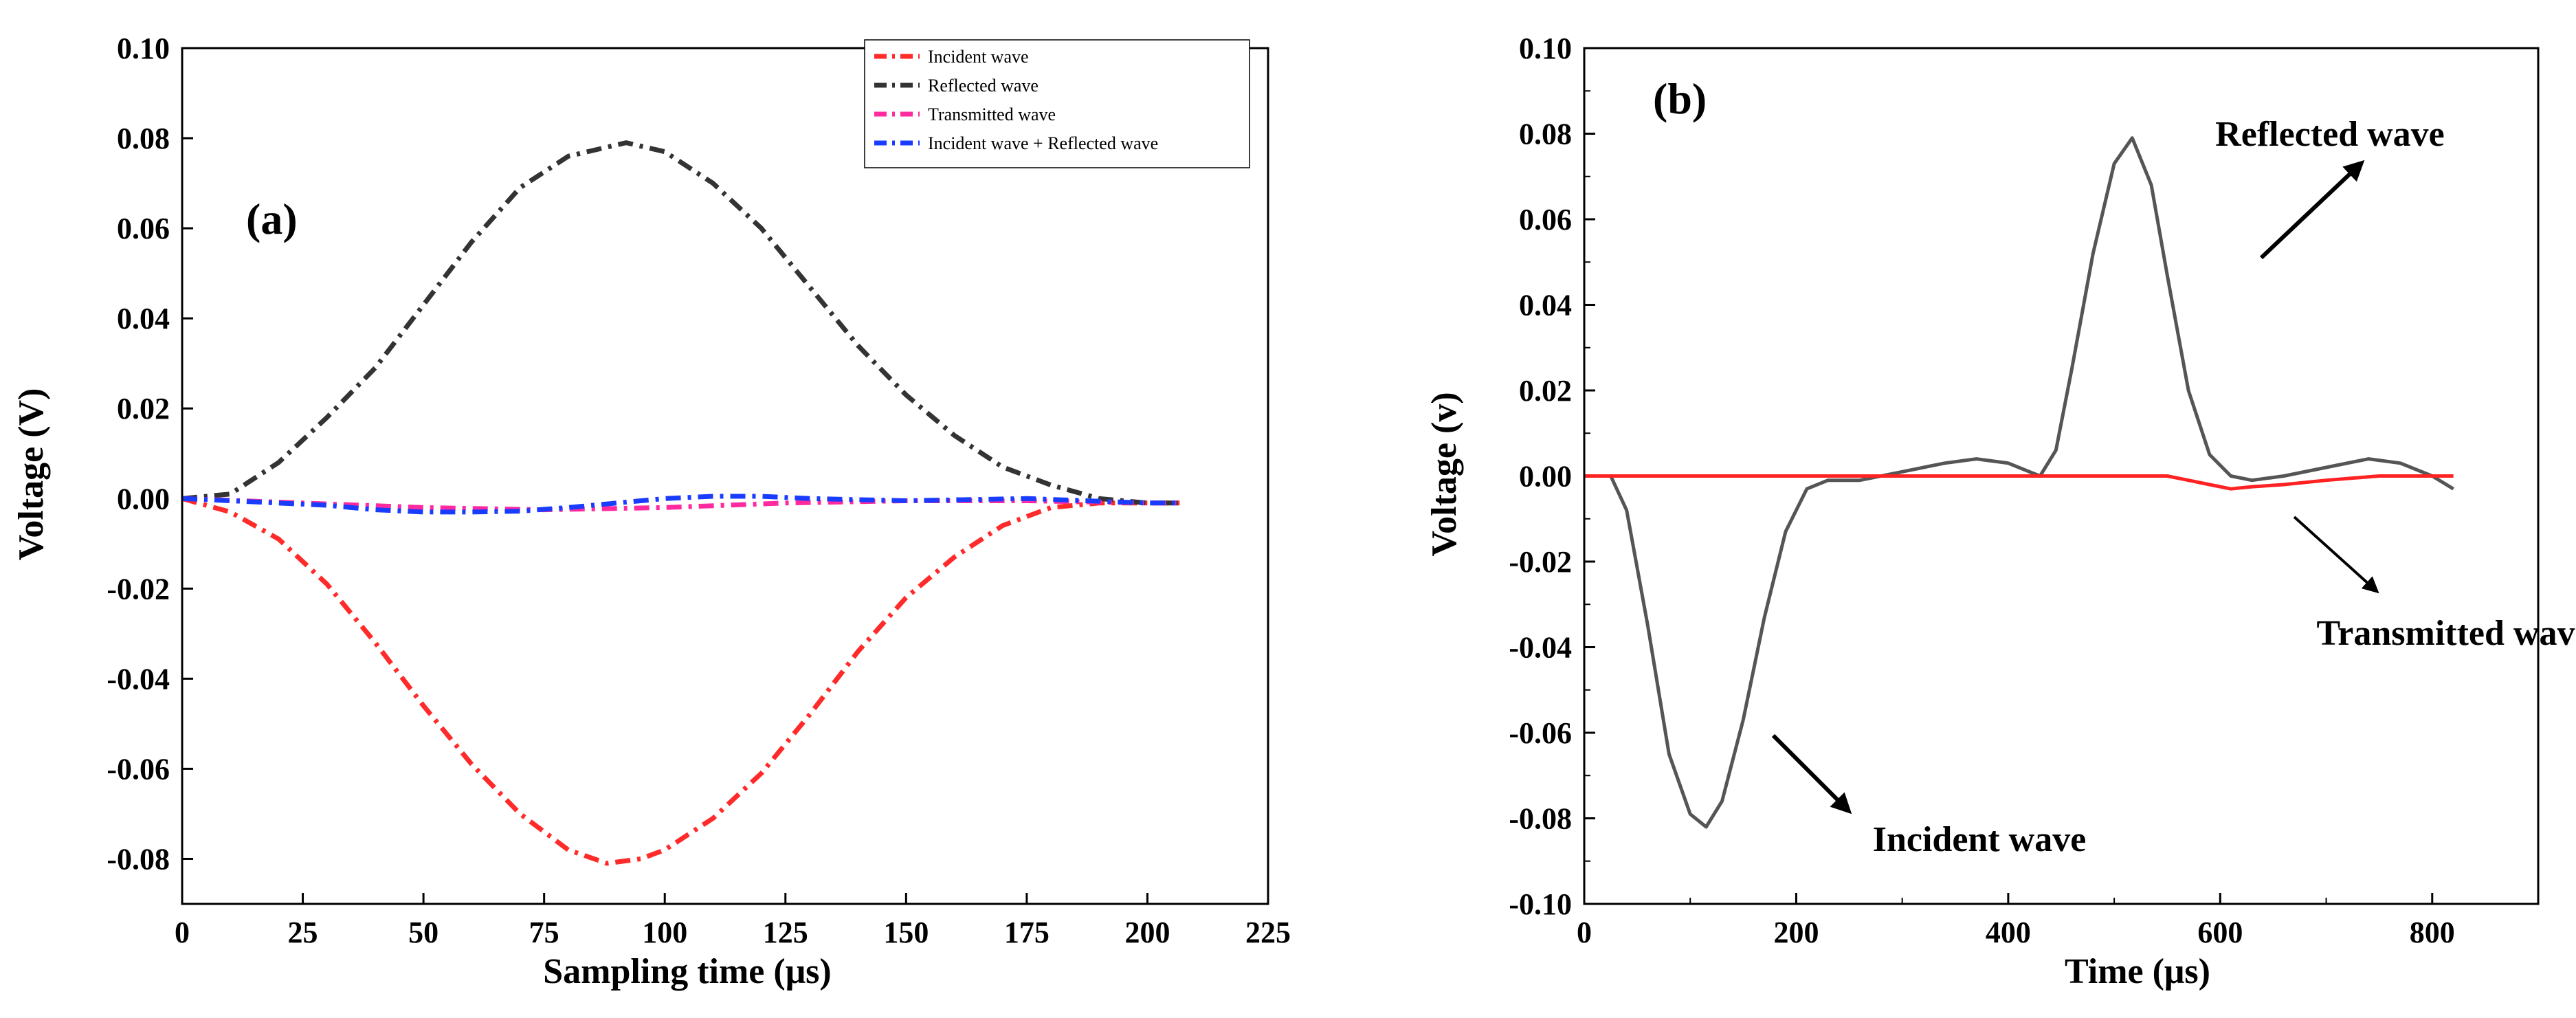  What do you see at coordinates (664, 933) in the screenshot?
I see `chart-a-x-tick-label: 100` at bounding box center [664, 933].